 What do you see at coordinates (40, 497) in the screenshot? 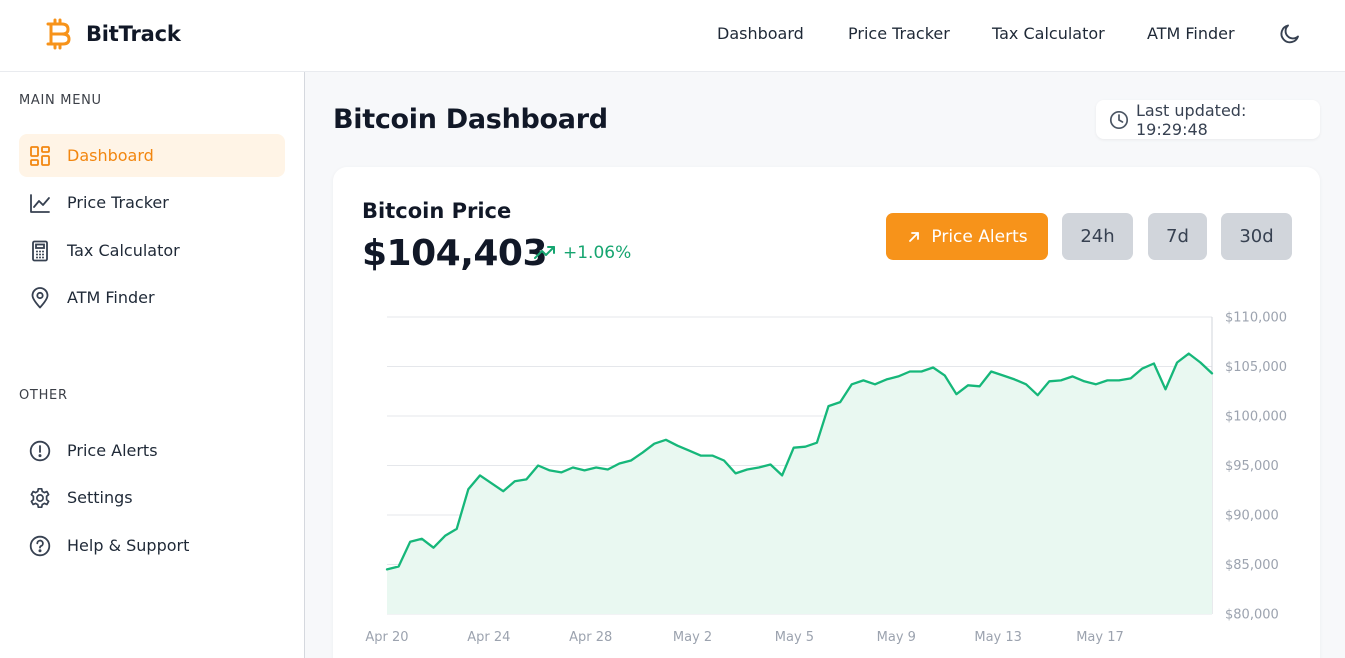
I see `gear-icon` at bounding box center [40, 497].